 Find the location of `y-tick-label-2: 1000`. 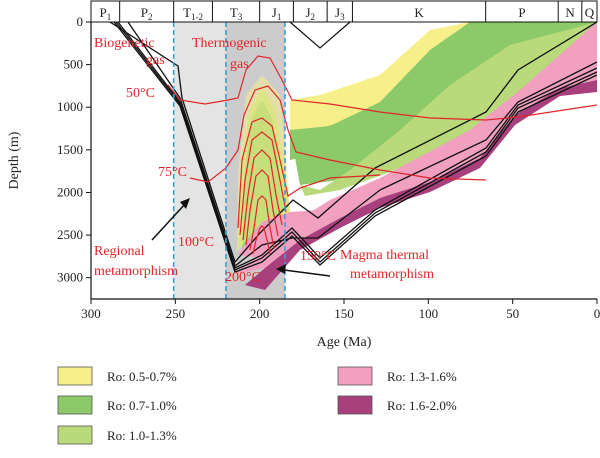

y-tick-label-2: 1000 is located at coordinates (70, 106).